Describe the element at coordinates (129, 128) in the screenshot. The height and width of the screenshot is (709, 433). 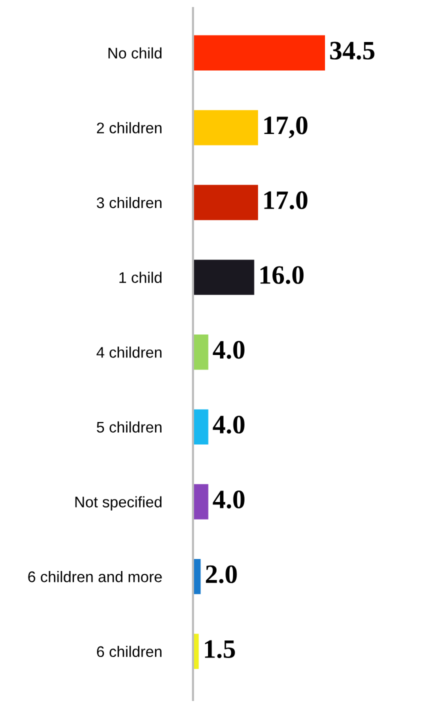
I see `y-tick-label: 2 children` at that location.